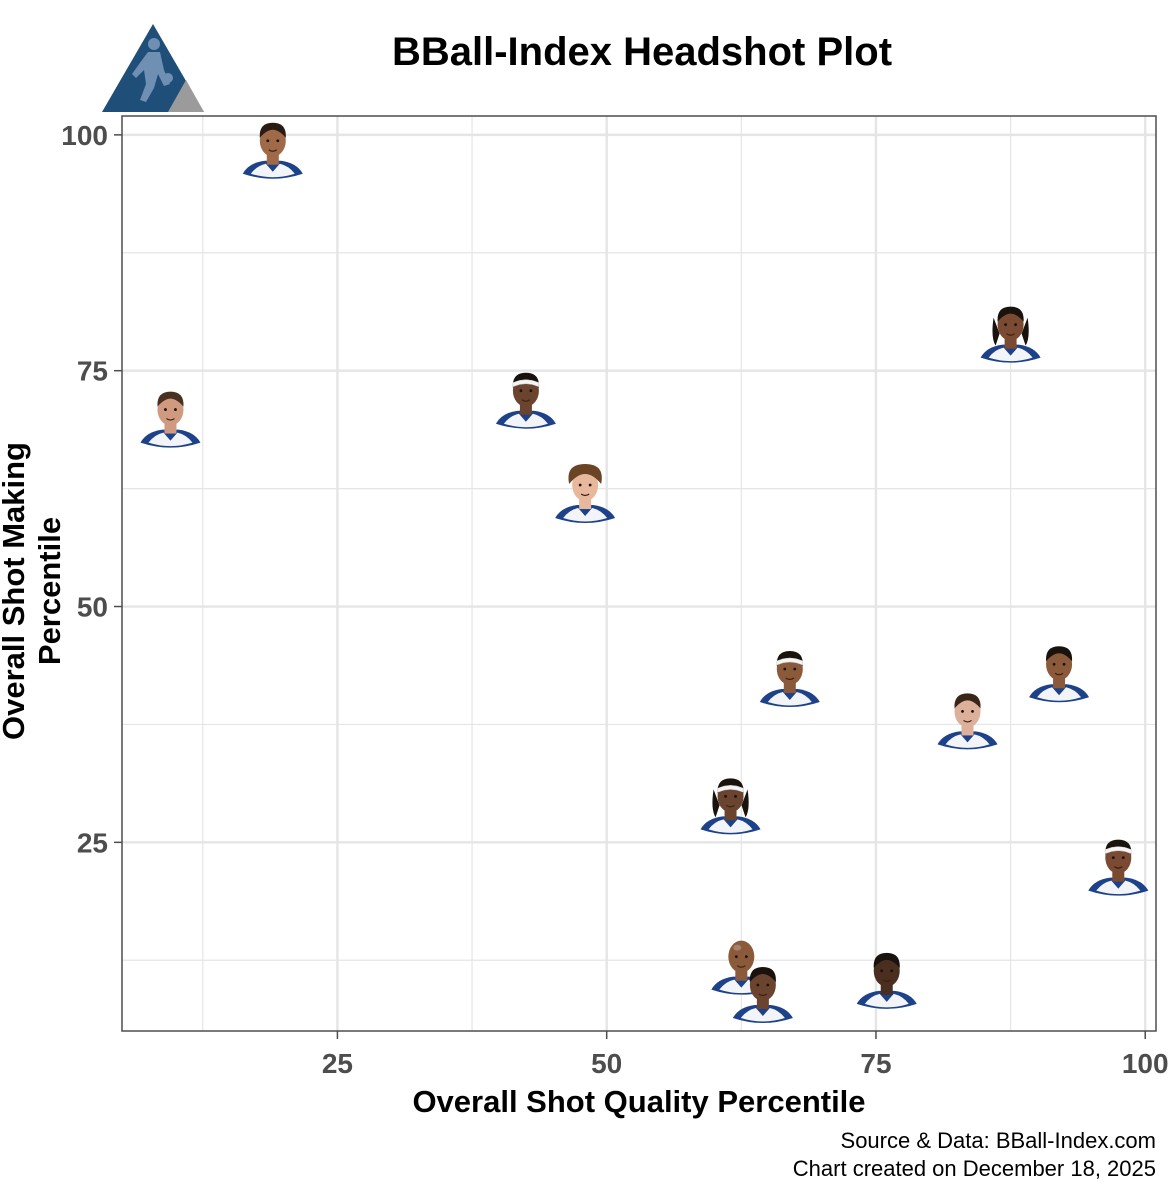 The height and width of the screenshot is (1187, 1174). Describe the element at coordinates (606, 1063) in the screenshot. I see `x-tick-label: 50` at that location.